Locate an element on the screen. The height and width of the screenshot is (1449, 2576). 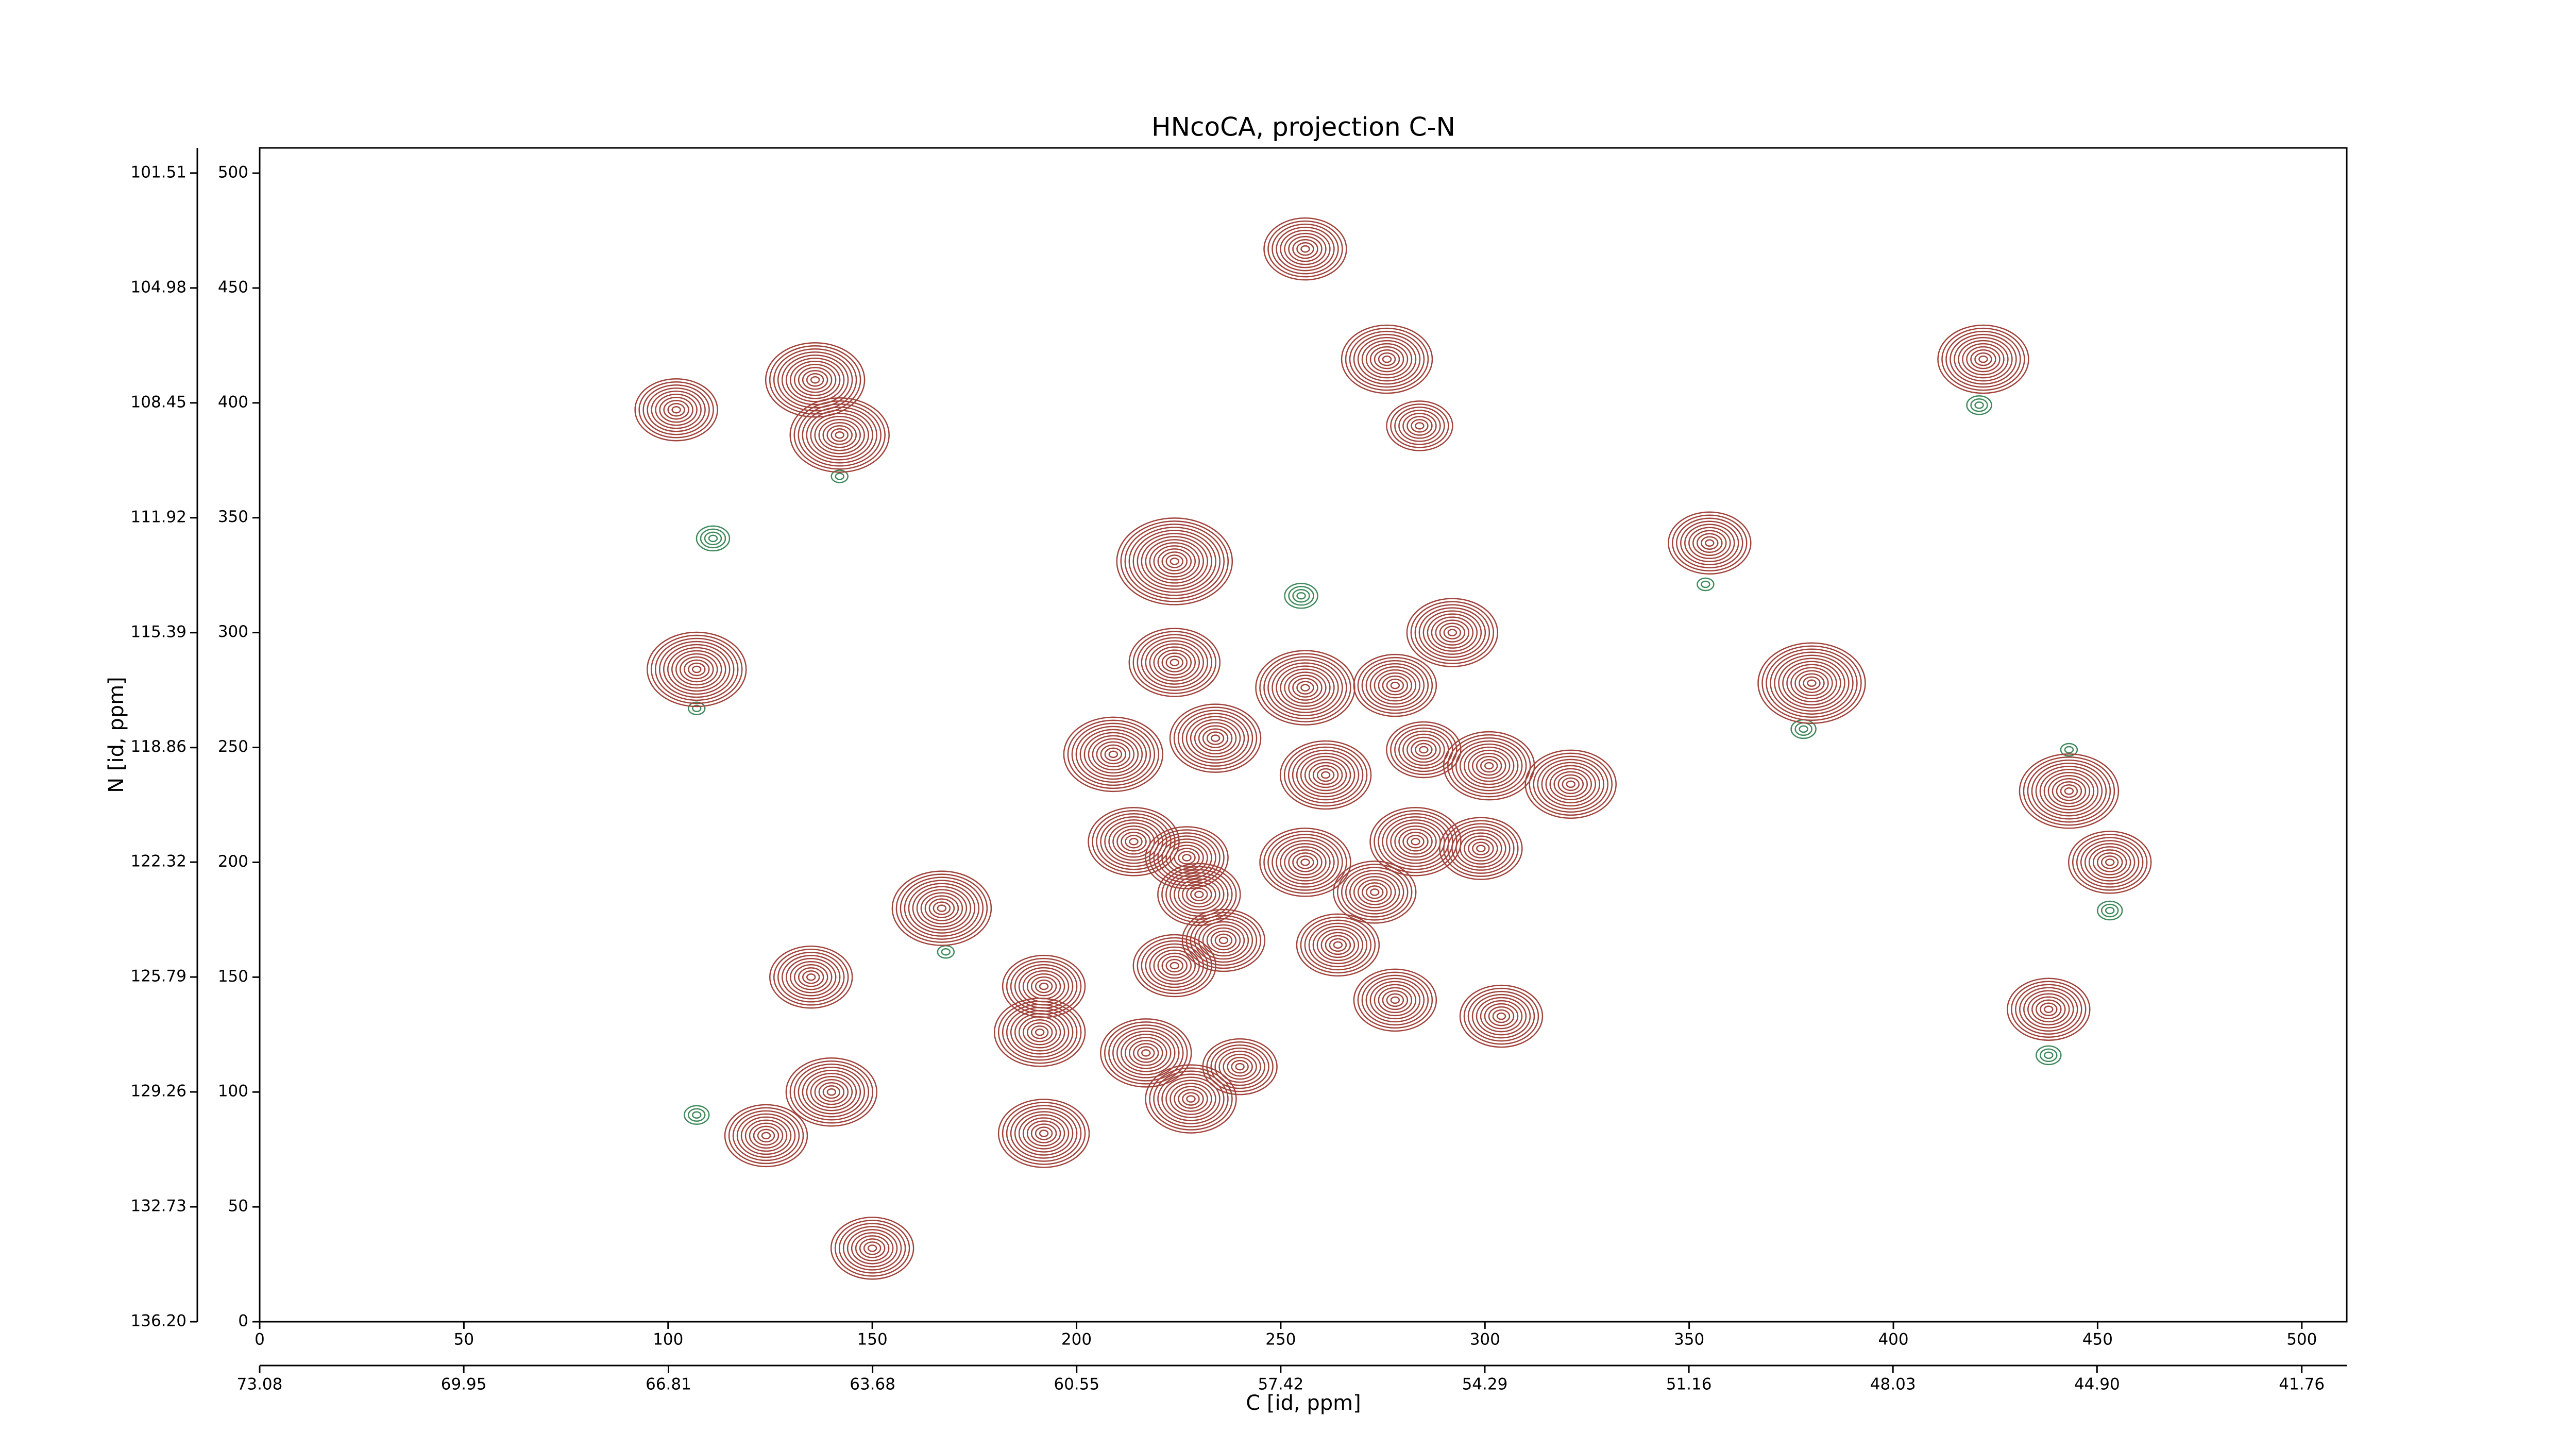
y2-tick-label: 101.51 is located at coordinates (159, 172).